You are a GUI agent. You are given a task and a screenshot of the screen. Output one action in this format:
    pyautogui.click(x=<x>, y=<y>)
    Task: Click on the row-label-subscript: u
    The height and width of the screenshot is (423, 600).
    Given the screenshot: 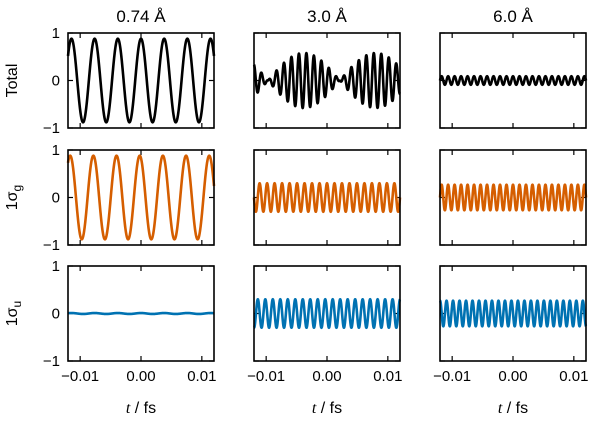 What is the action you would take?
    pyautogui.click(x=17, y=304)
    